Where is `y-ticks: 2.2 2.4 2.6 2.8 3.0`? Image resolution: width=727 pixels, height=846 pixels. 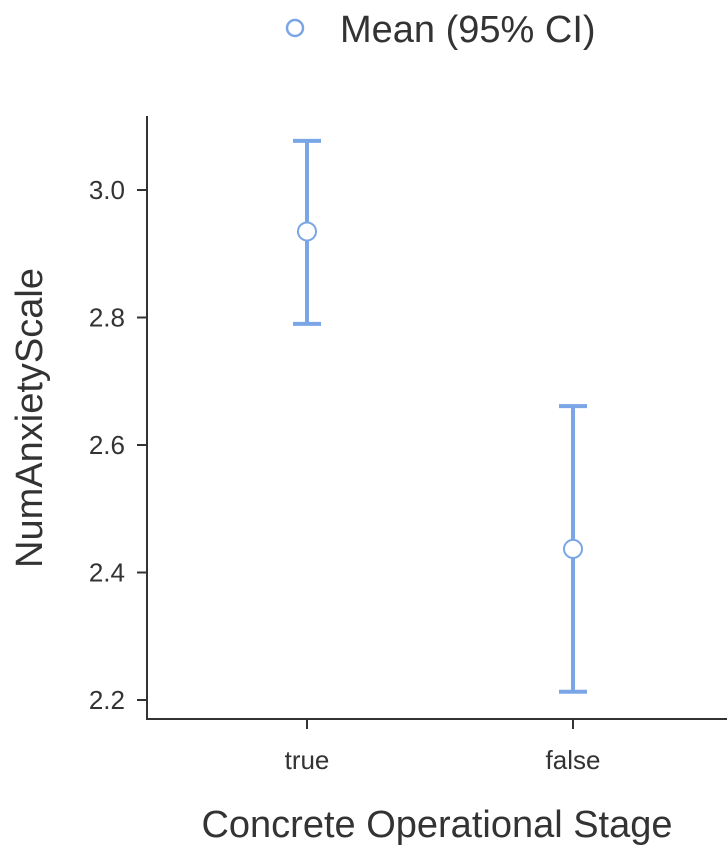
y-ticks: 2.2 2.4 2.6 2.8 3.0 is located at coordinates (118, 445).